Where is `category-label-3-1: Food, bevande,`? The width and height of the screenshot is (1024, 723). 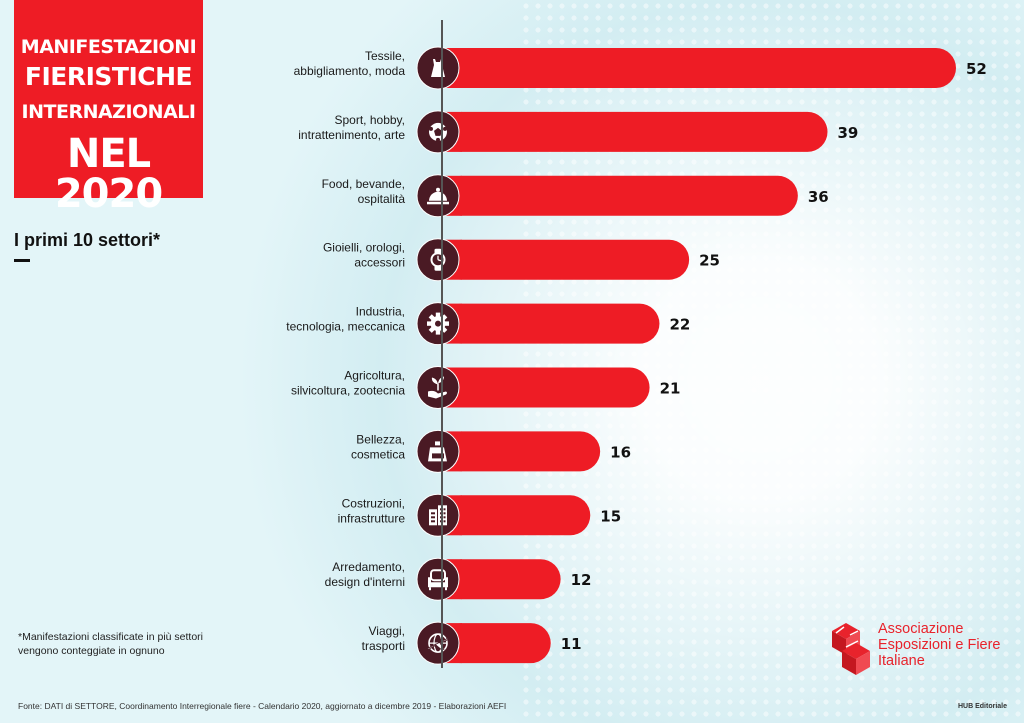 category-label-3-1: Food, bevande, is located at coordinates (363, 184).